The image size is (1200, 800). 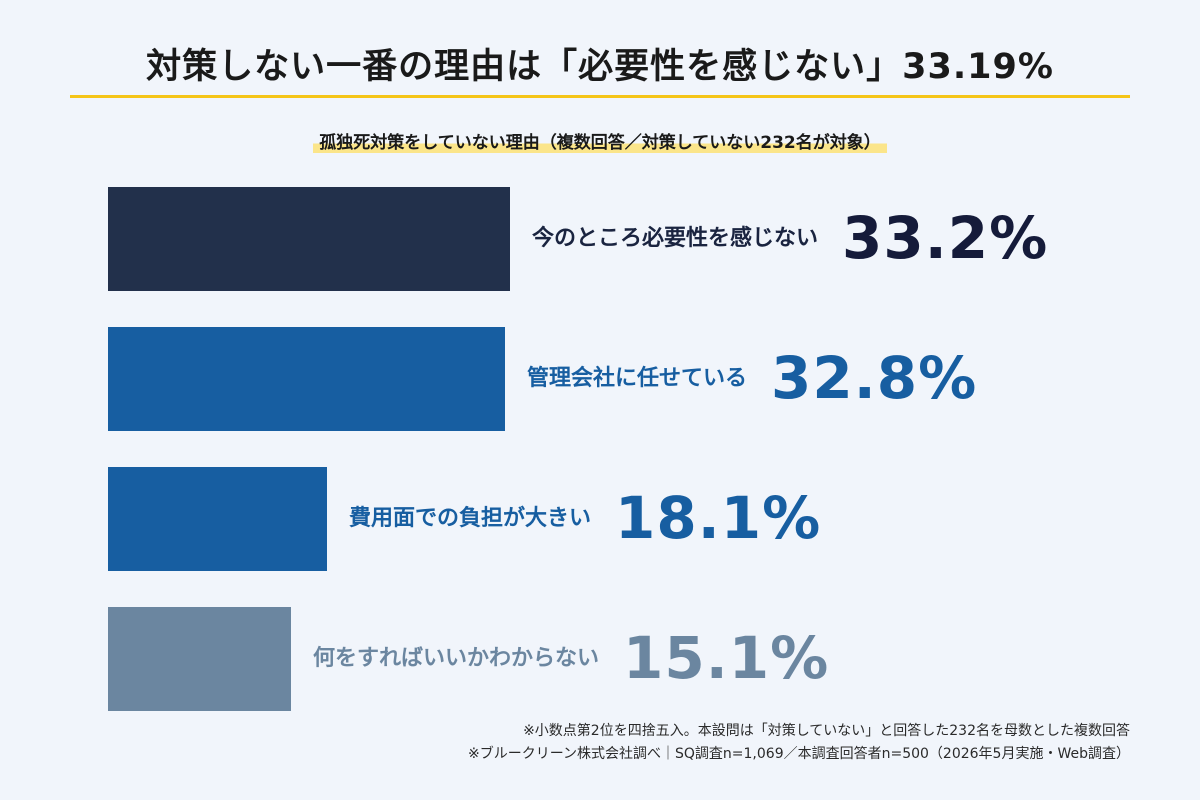 What do you see at coordinates (675, 238) in the screenshot?
I see `bar-category-label: 今のところ必要性を感じない` at bounding box center [675, 238].